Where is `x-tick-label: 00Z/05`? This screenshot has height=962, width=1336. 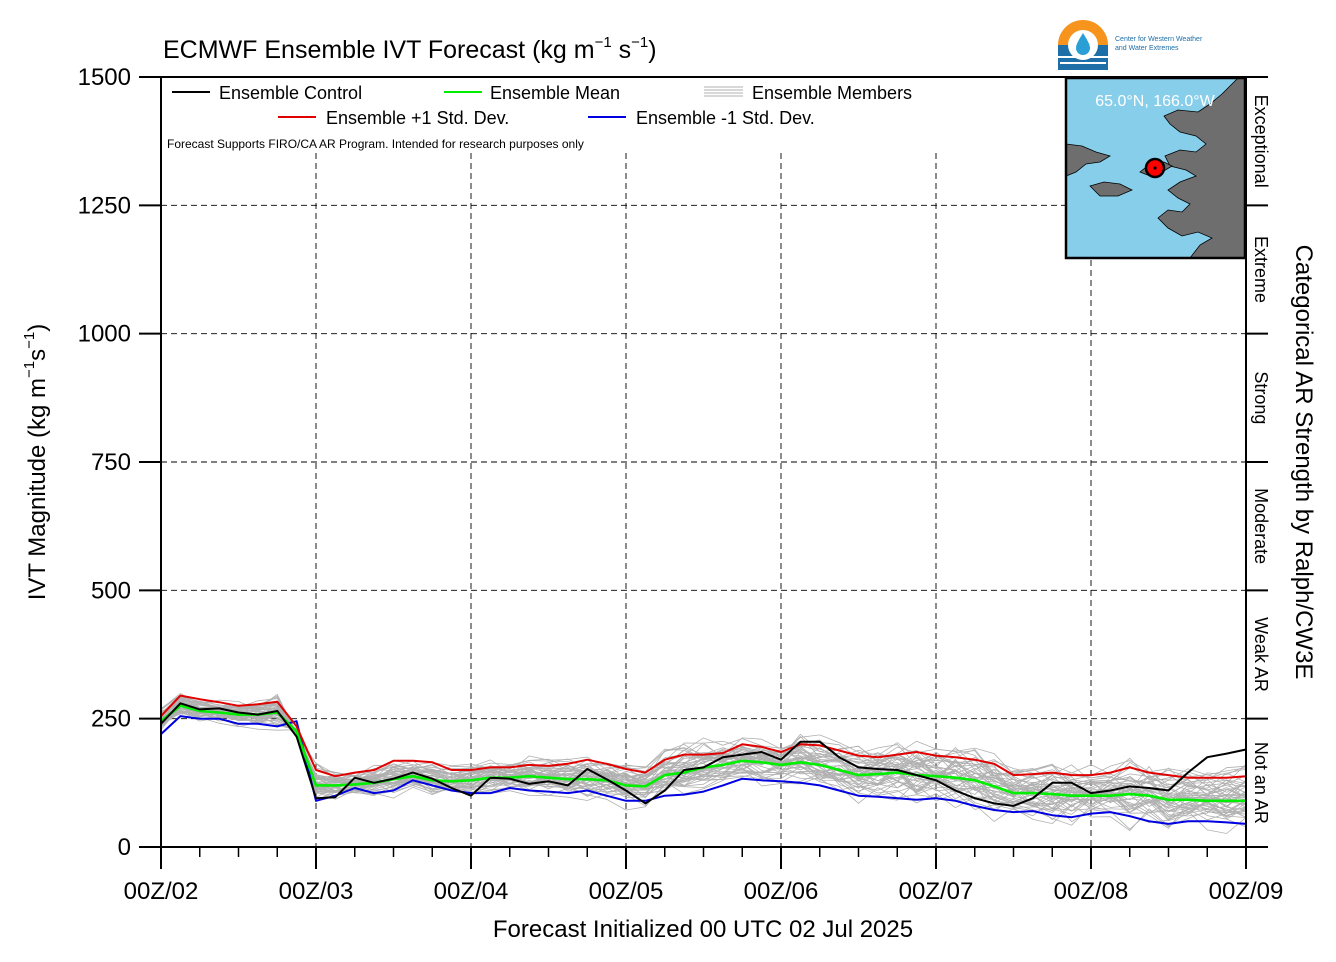 x-tick-label: 00Z/05 is located at coordinates (626, 891).